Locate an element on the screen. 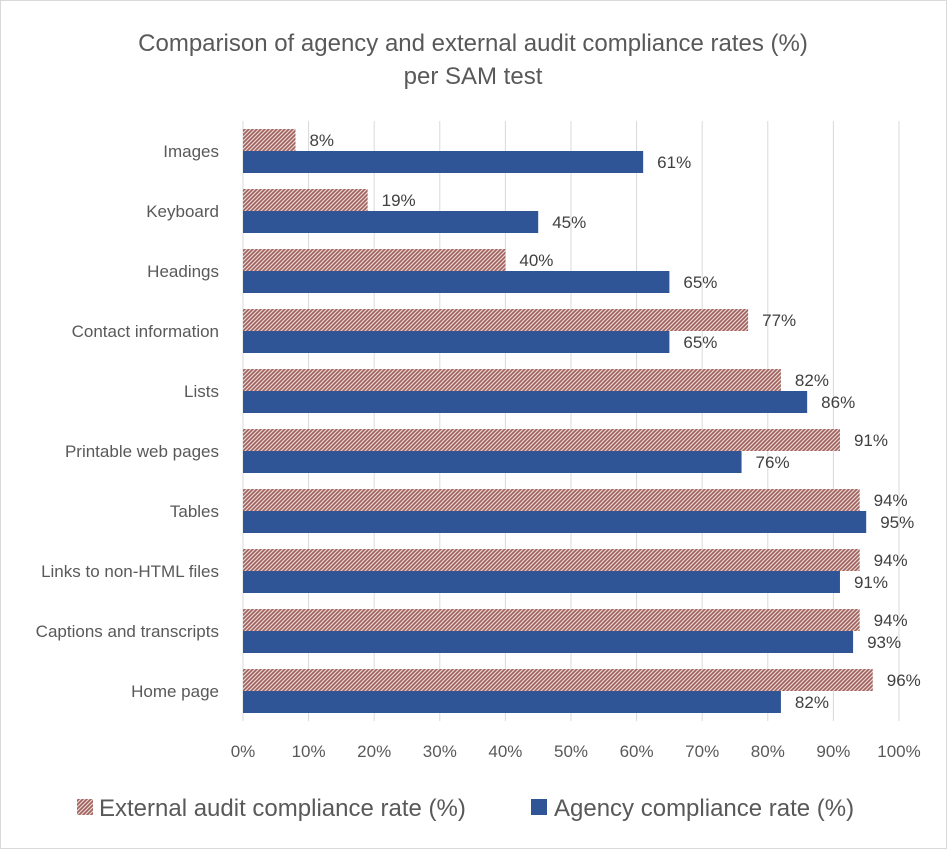 The image size is (947, 849). x-tick-label: 0% is located at coordinates (243, 751).